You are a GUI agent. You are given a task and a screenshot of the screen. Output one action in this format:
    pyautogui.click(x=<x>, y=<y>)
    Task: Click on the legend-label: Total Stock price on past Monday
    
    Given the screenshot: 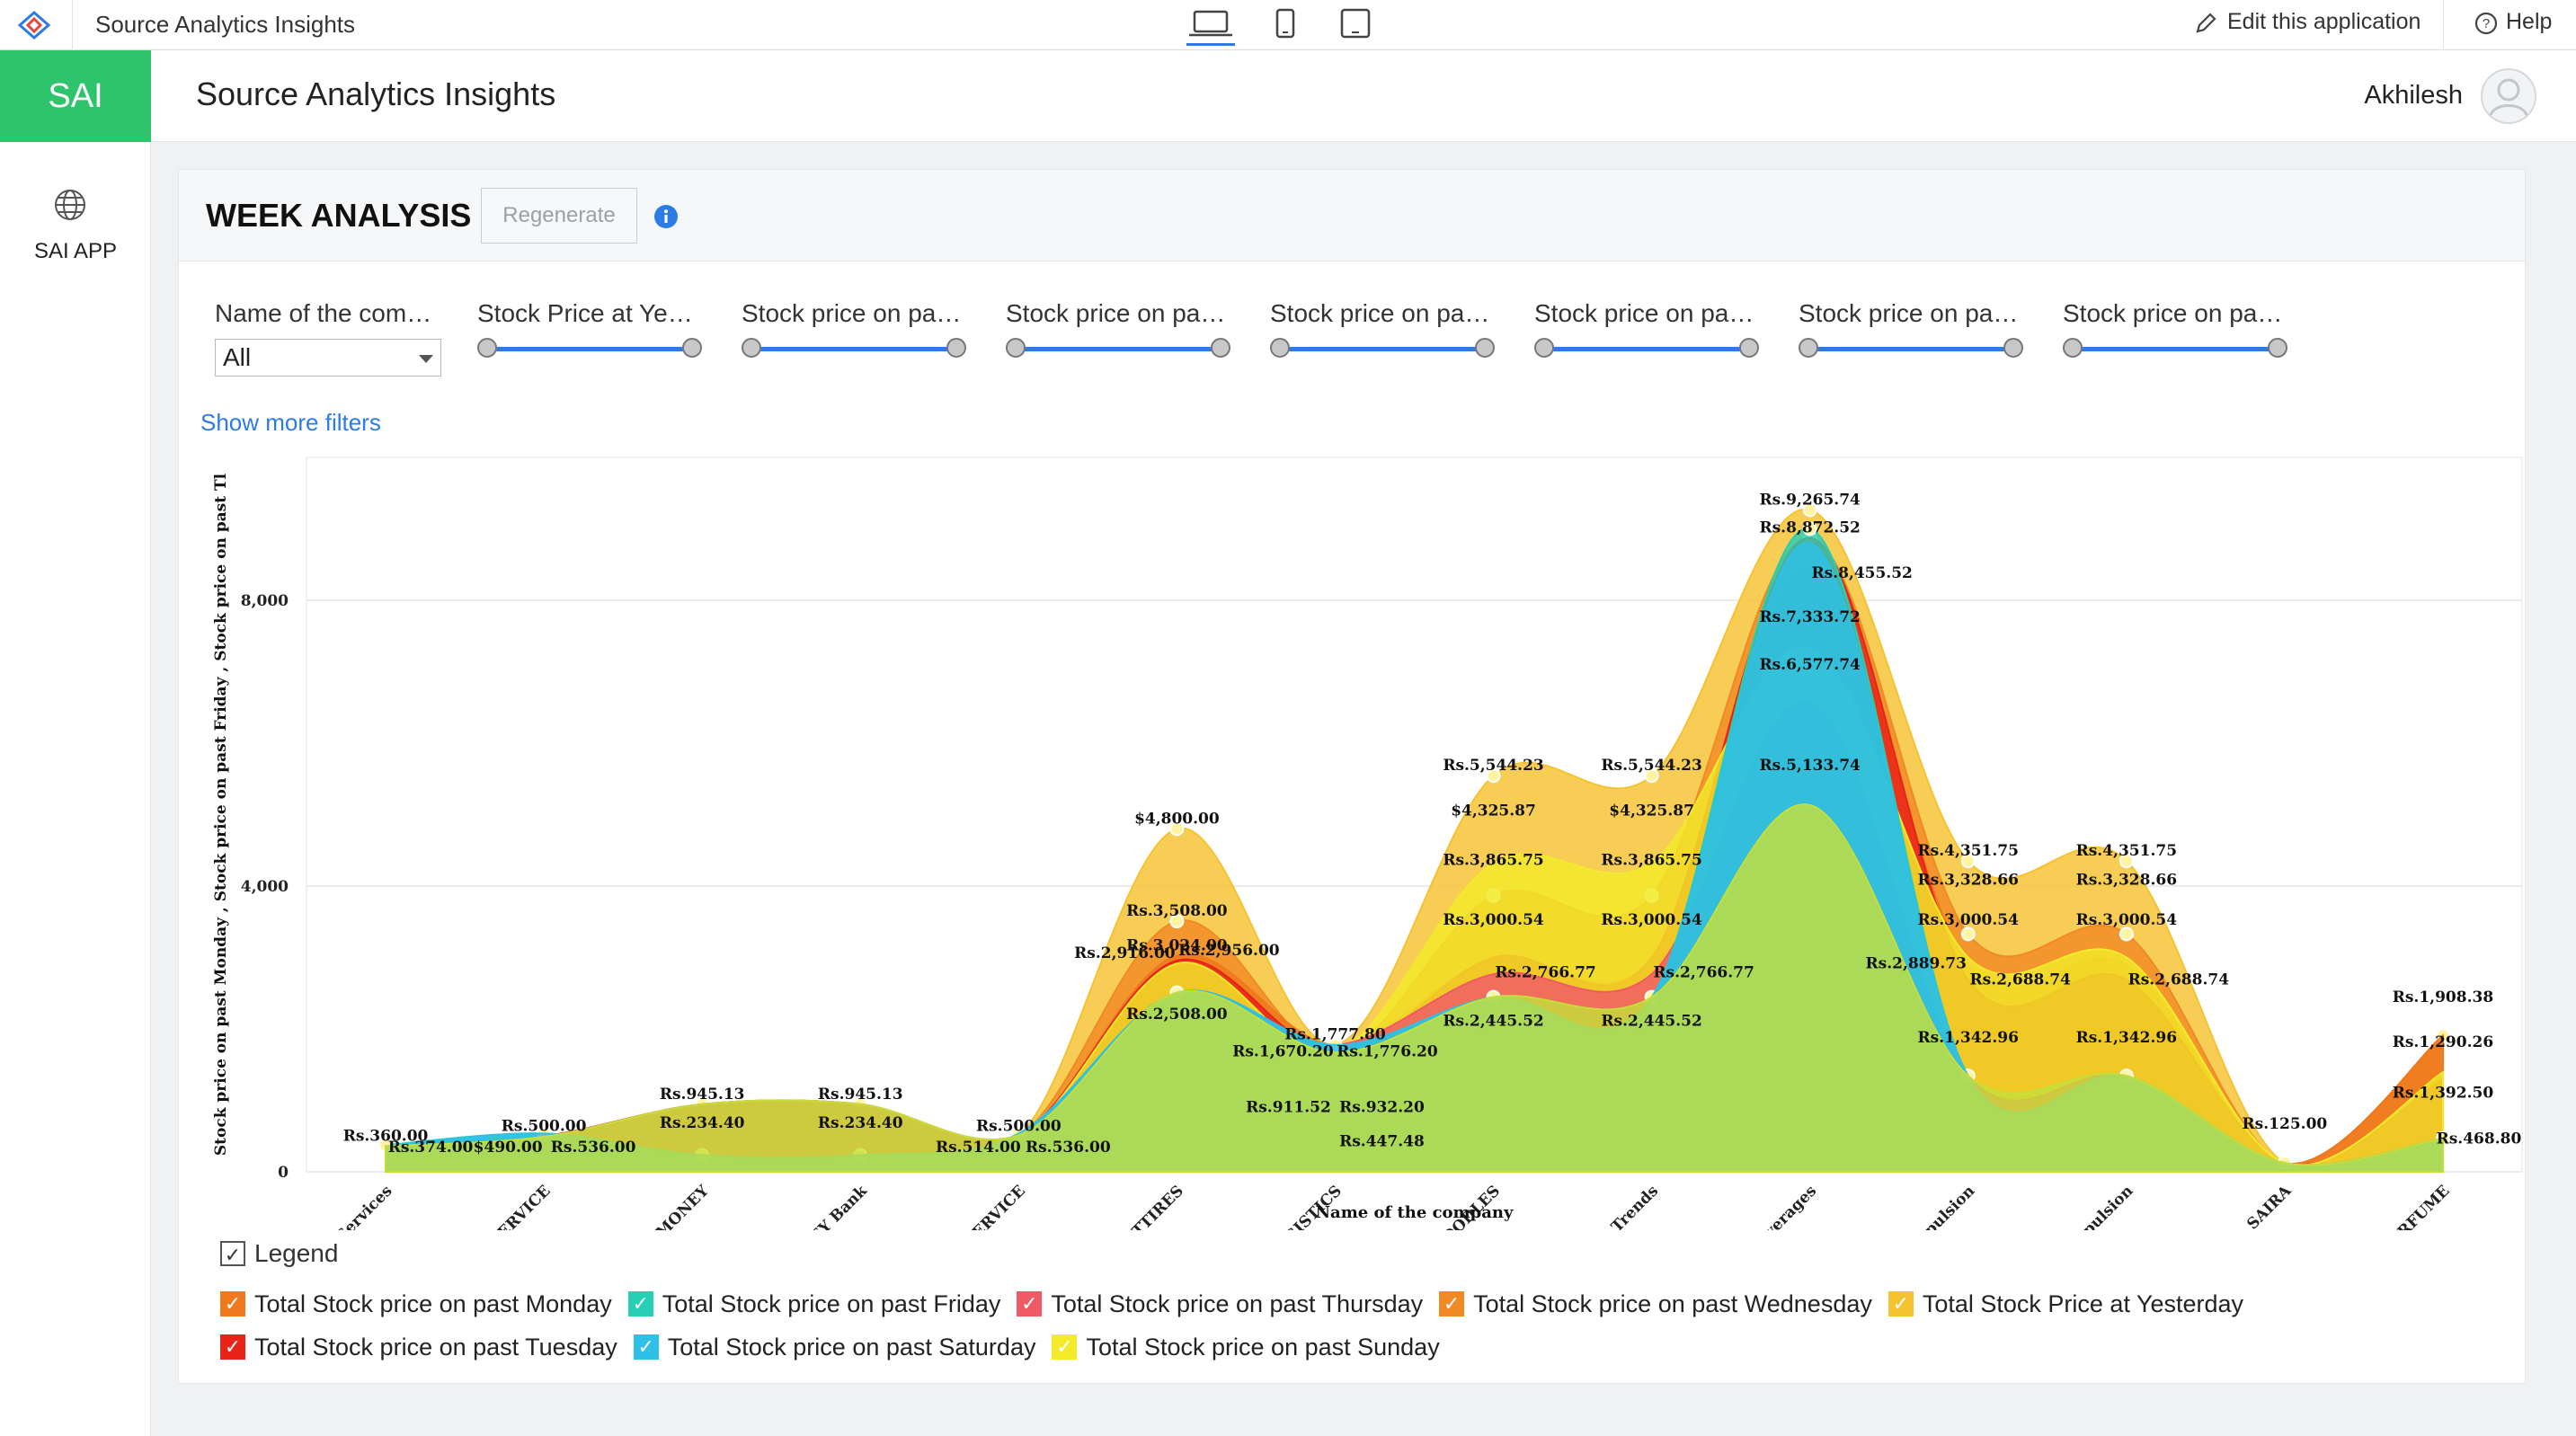 What is the action you would take?
    pyautogui.click(x=433, y=1304)
    